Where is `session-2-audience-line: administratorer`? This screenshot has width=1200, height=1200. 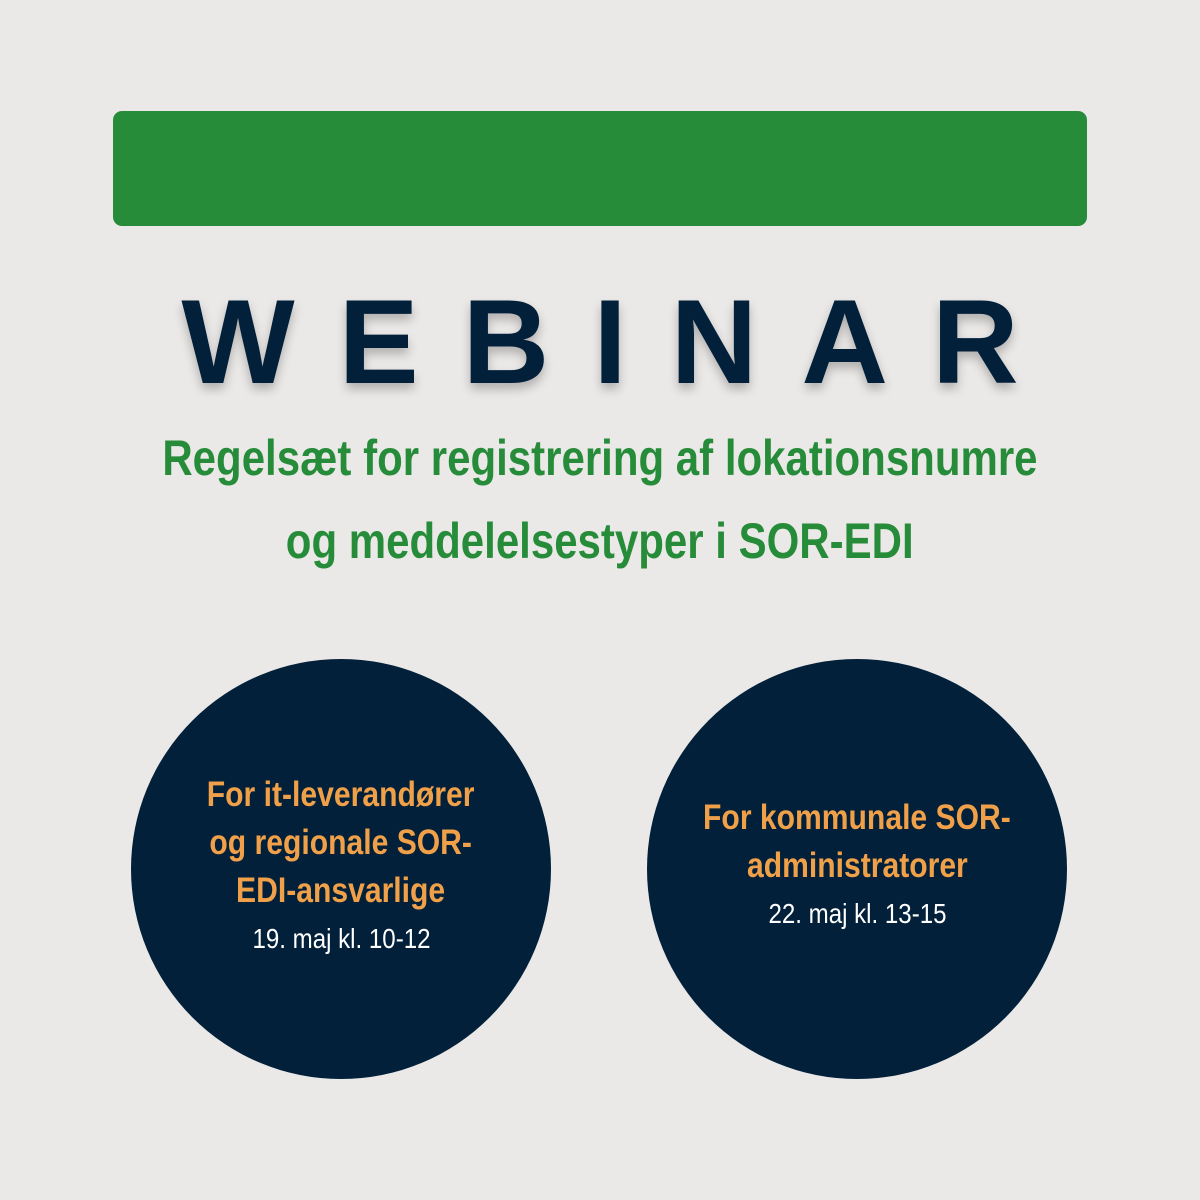 session-2-audience-line: administratorer is located at coordinates (857, 865).